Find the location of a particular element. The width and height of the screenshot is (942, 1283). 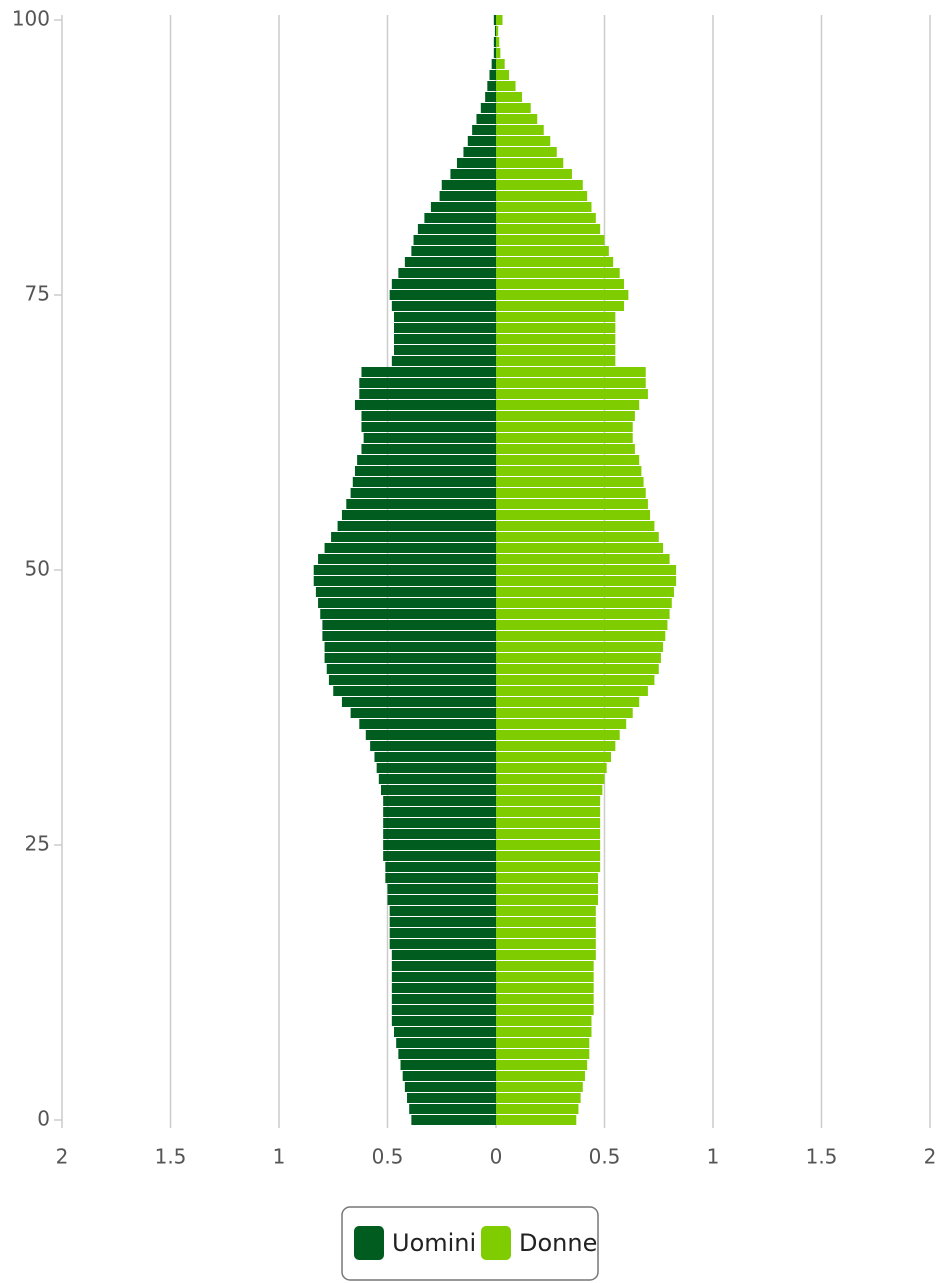

y-tick-label: 75 is located at coordinates (37, 294).